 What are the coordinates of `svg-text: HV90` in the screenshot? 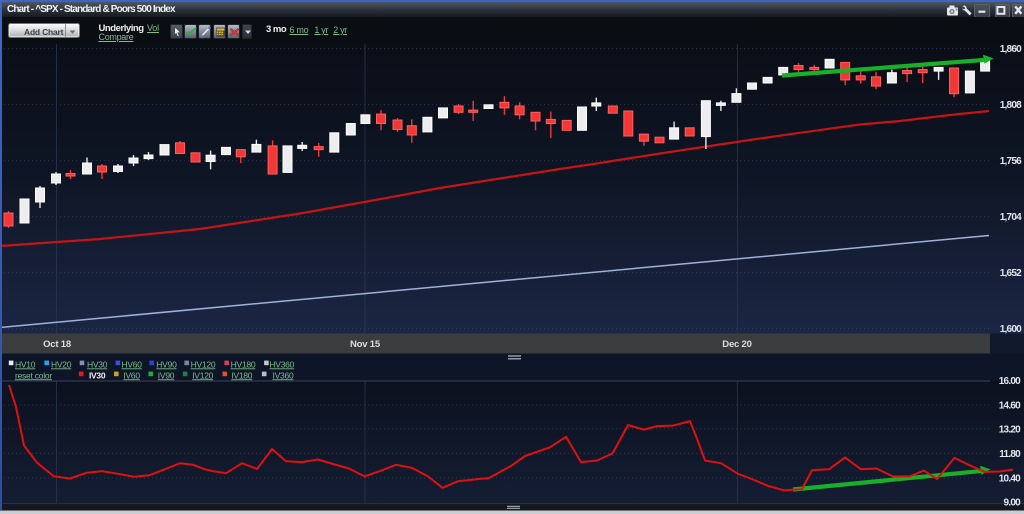 It's located at (166, 364).